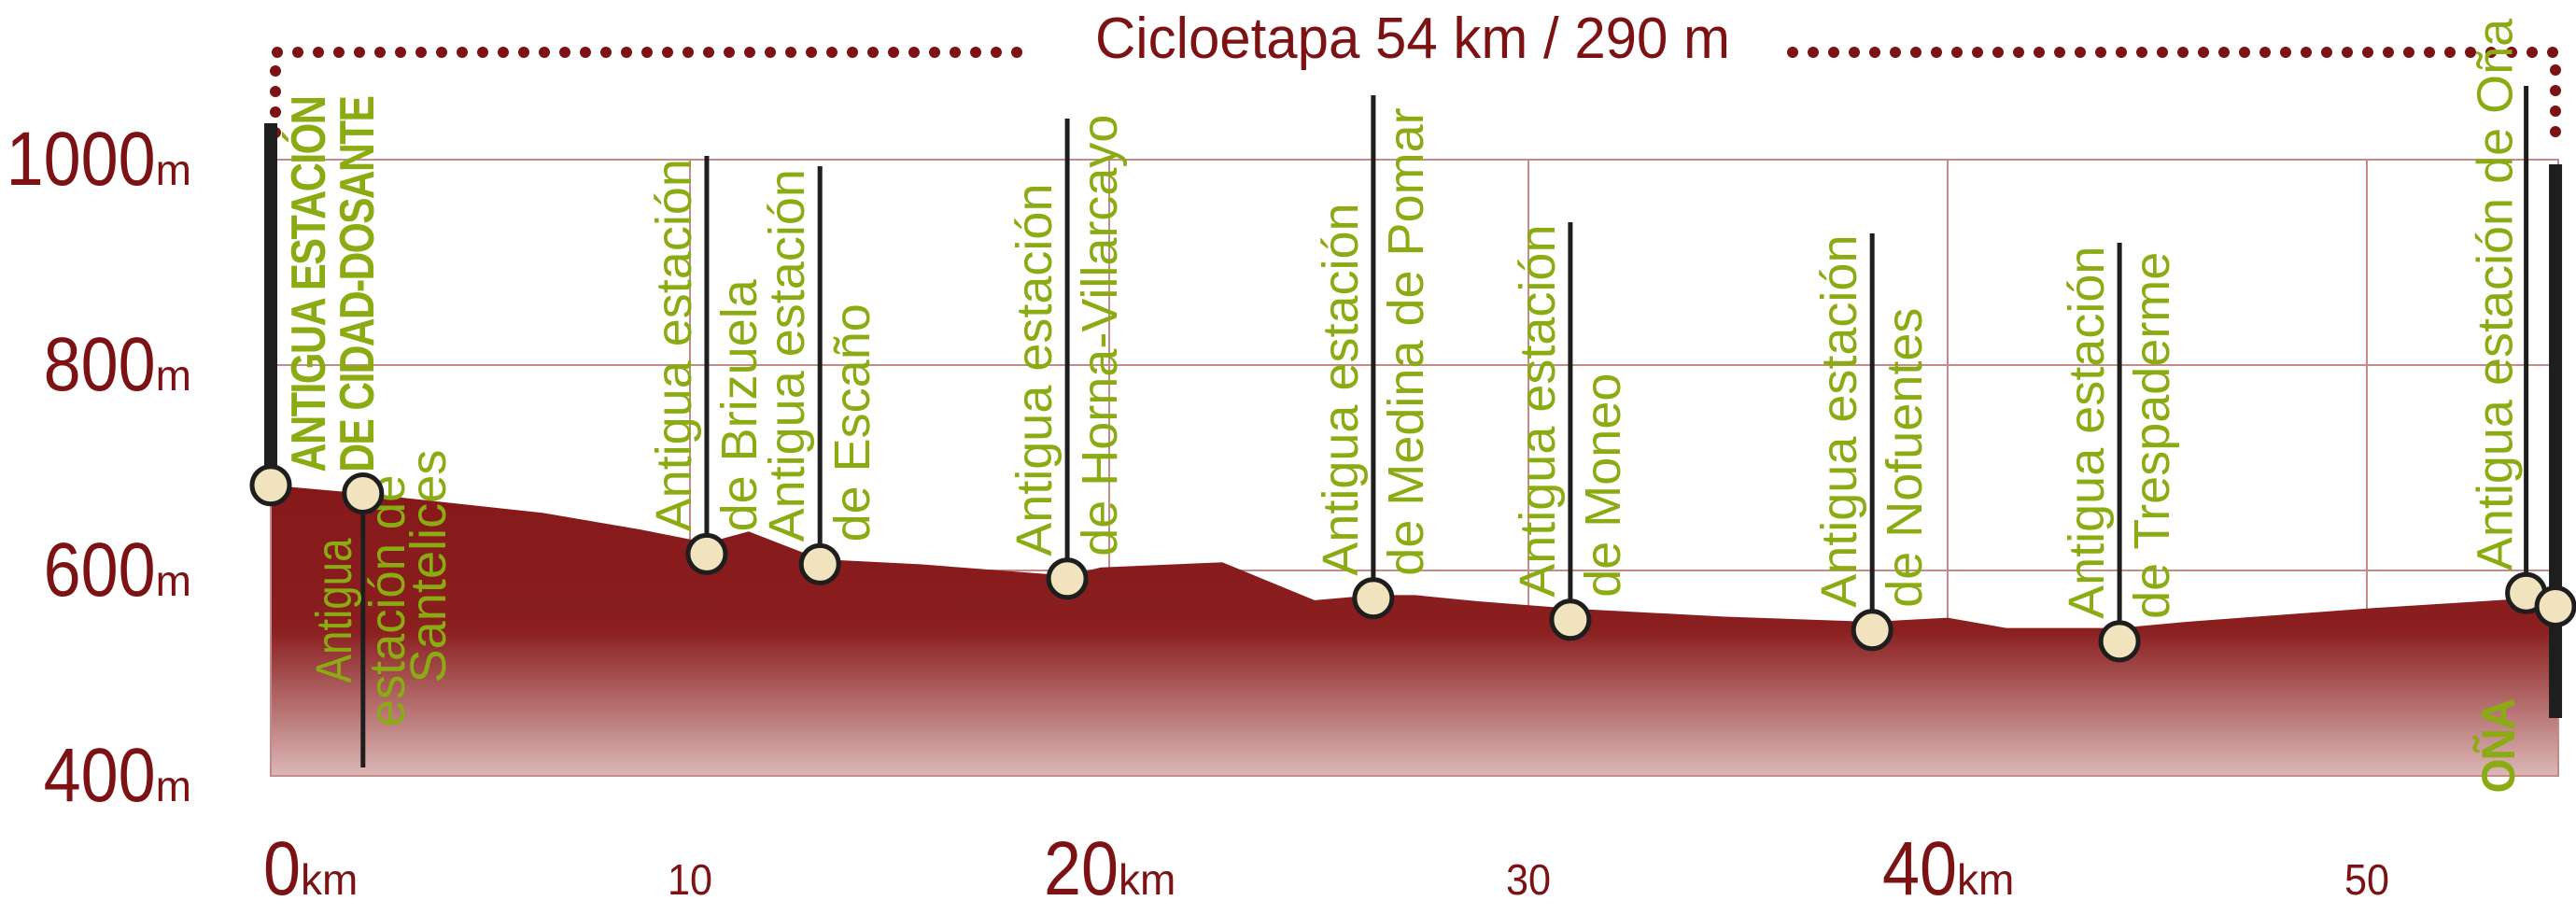 The image size is (2576, 915). Describe the element at coordinates (334, 610) in the screenshot. I see `waypoint-label: Antigua` at that location.